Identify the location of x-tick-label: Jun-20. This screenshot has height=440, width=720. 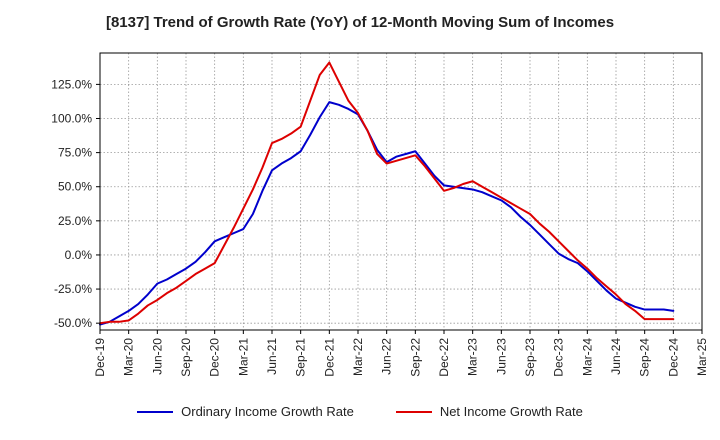
(157, 356).